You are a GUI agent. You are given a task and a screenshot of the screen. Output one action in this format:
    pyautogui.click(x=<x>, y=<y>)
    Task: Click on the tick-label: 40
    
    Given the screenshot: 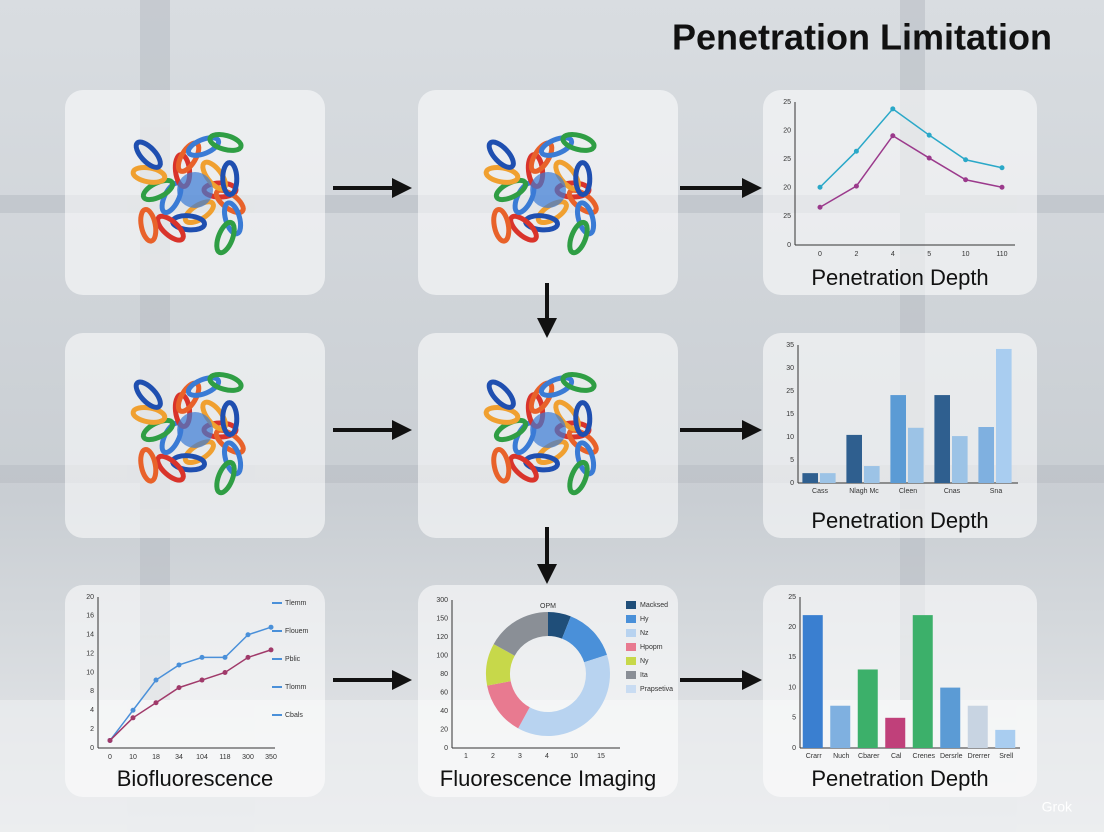 What is the action you would take?
    pyautogui.click(x=444, y=711)
    